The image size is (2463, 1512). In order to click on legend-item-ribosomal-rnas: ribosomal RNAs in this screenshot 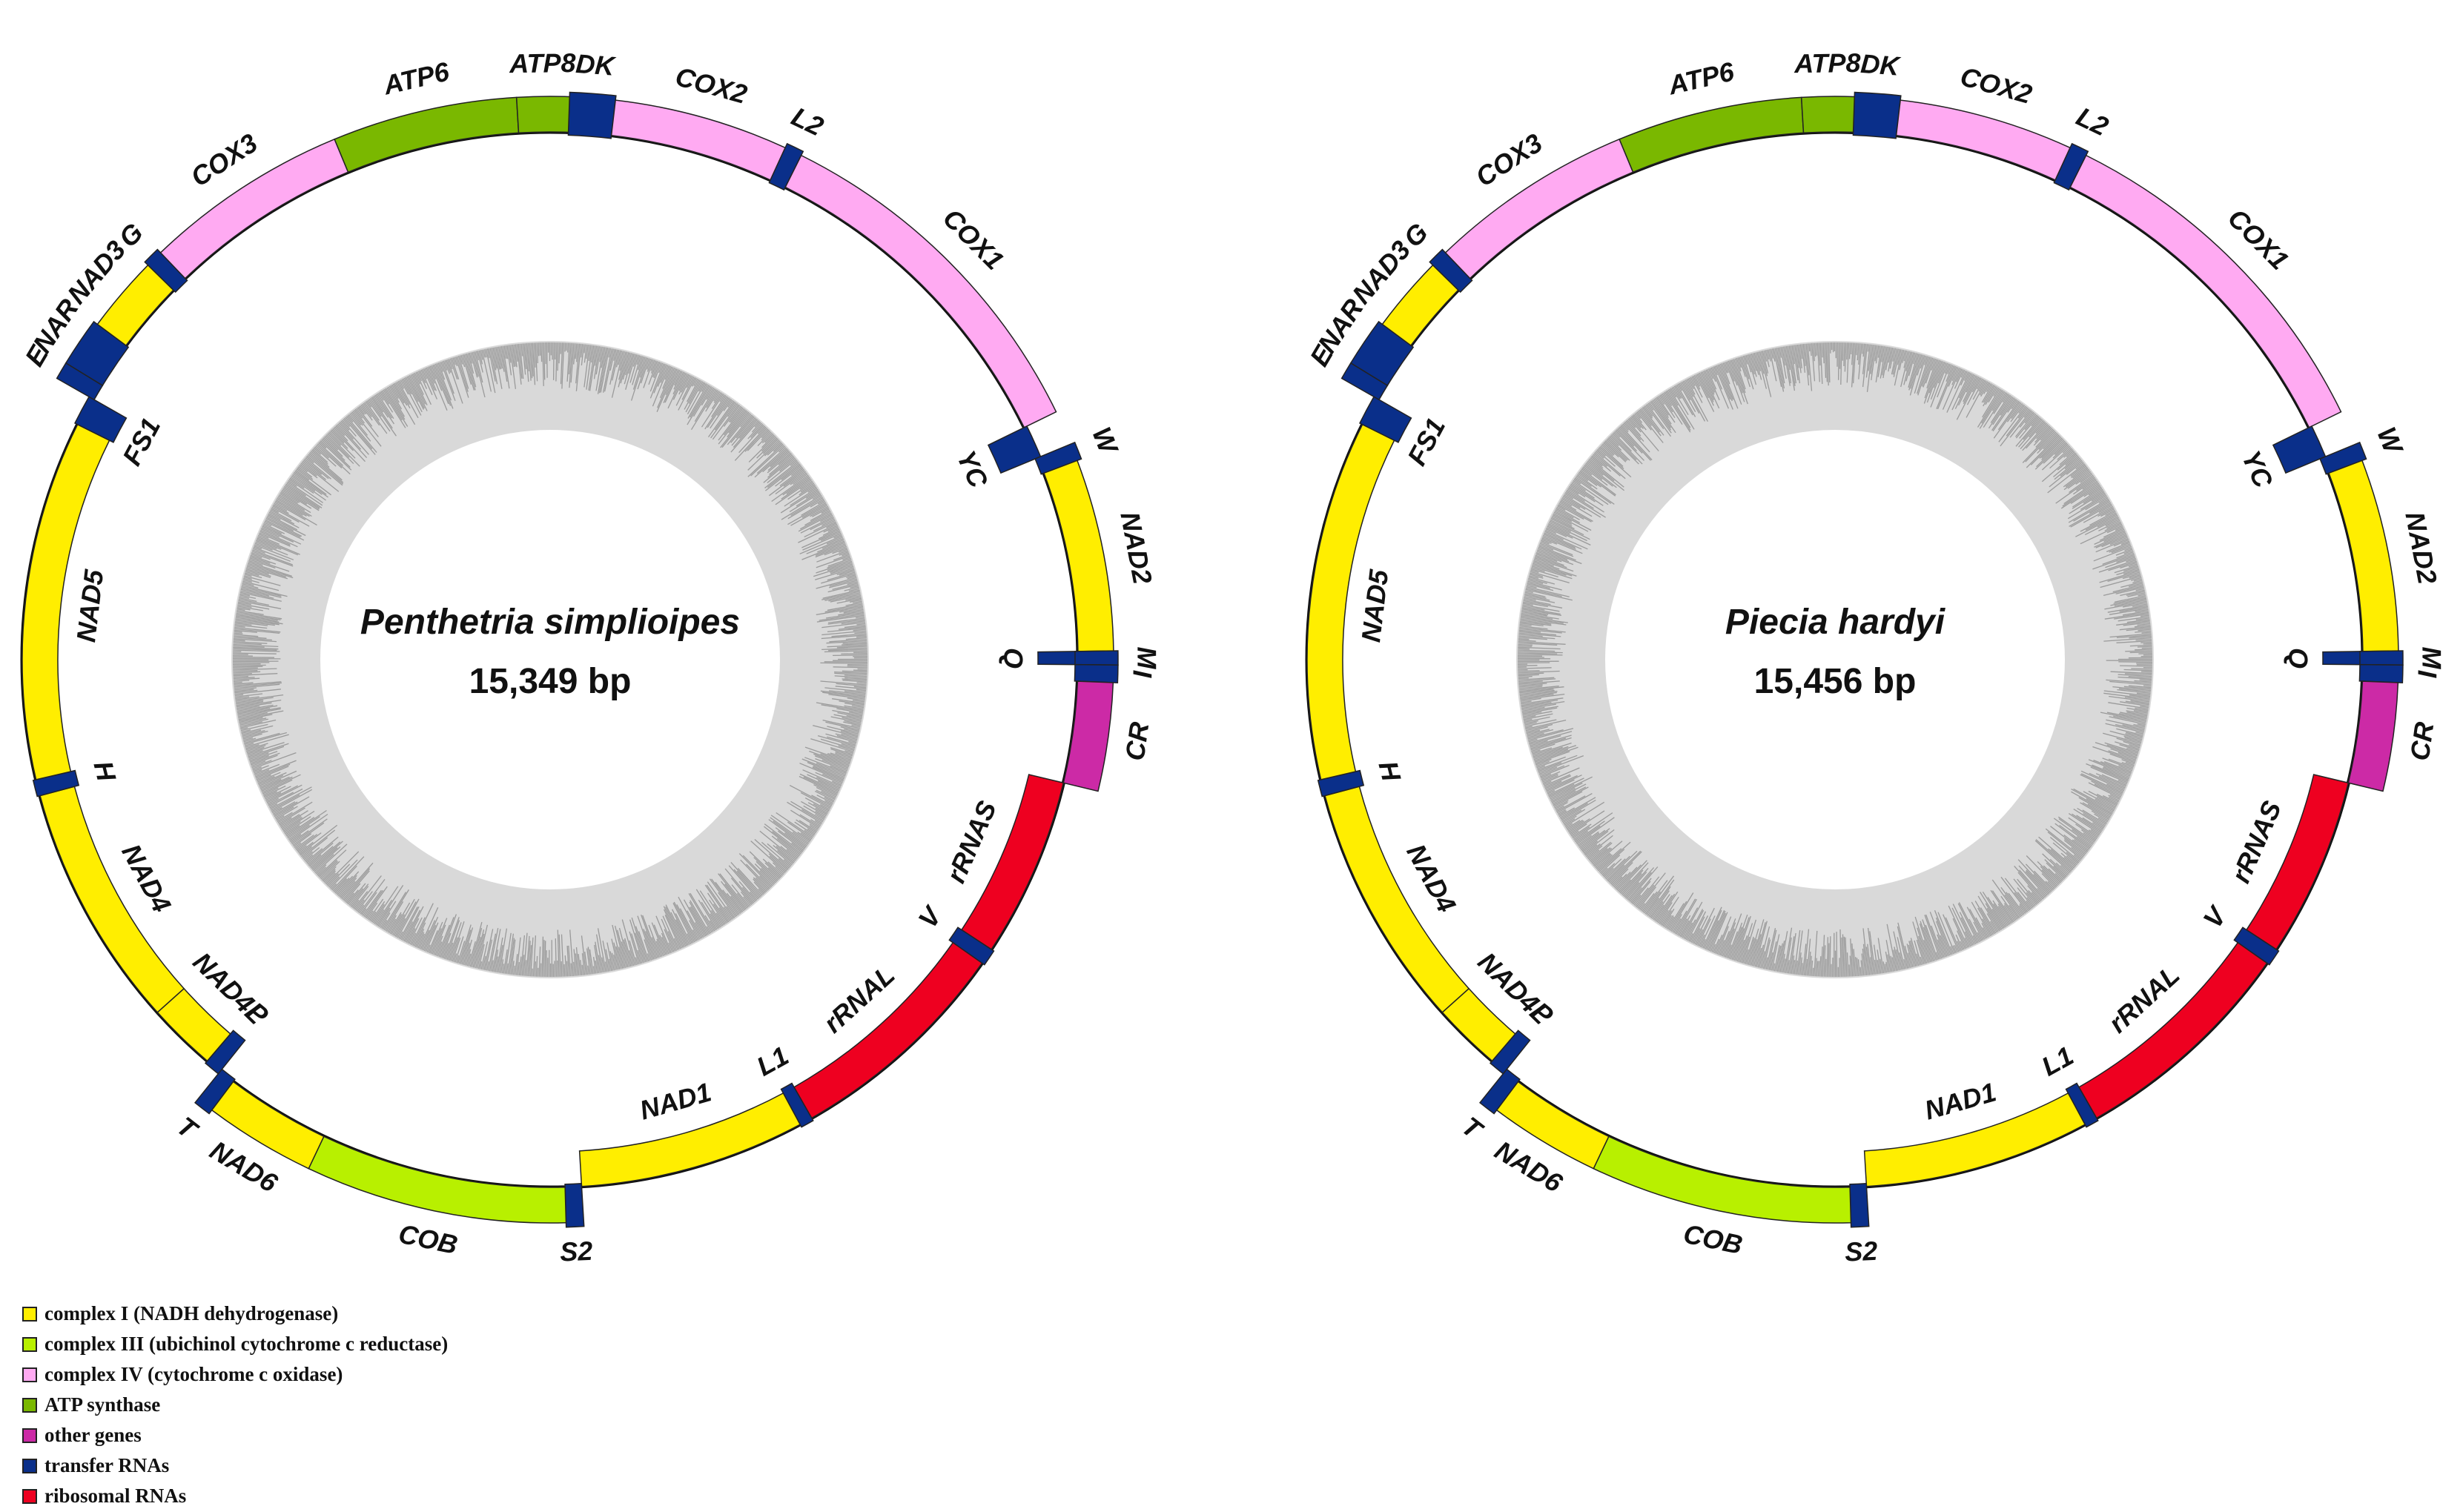, I will do `click(235, 1496)`.